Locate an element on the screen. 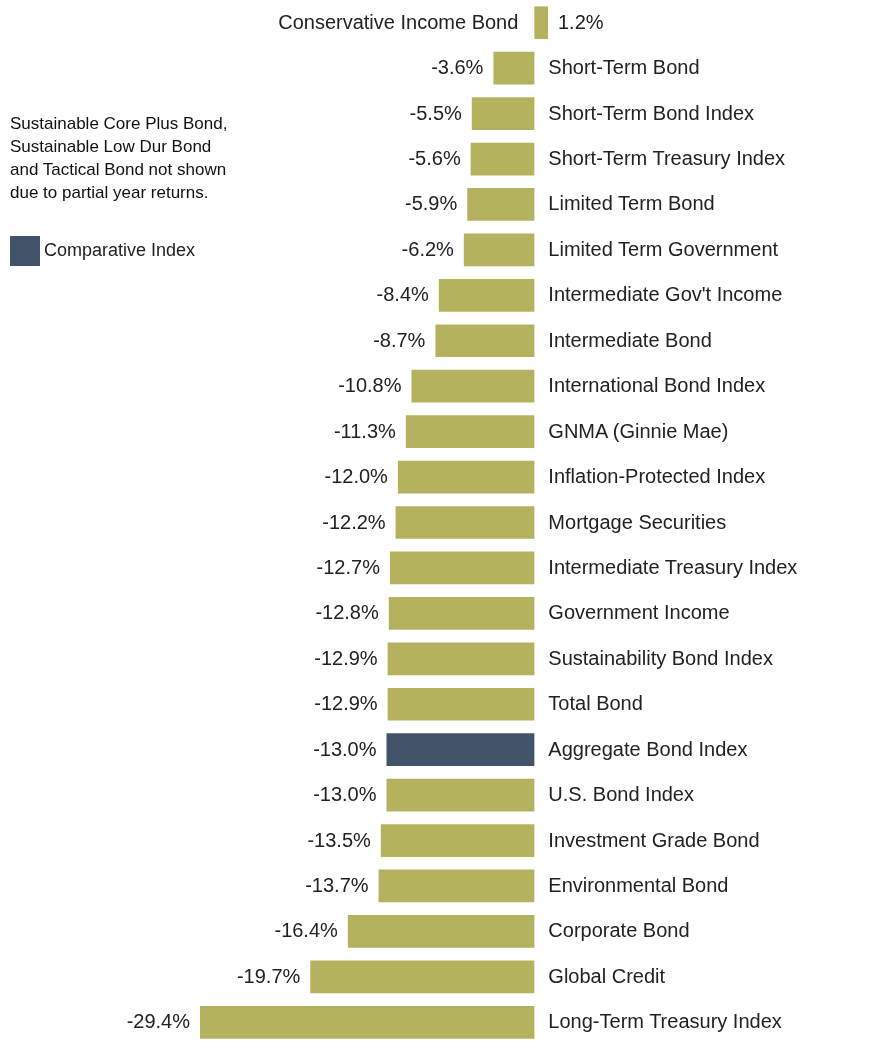 The image size is (869, 1051). data-label: -19.7% is located at coordinates (268, 975).